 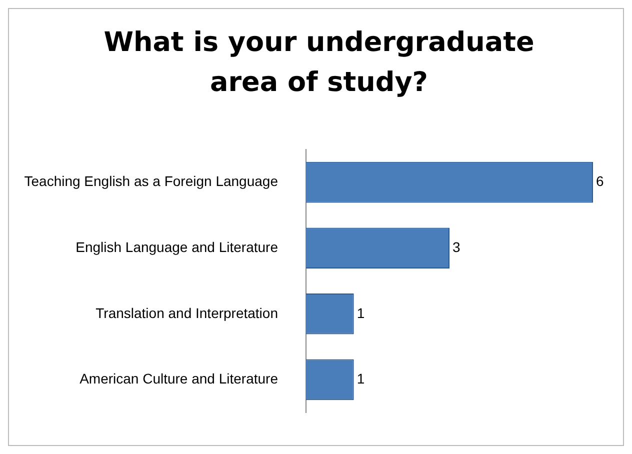 I want to click on y-tick-label: American Culture and Literature, so click(x=179, y=378).